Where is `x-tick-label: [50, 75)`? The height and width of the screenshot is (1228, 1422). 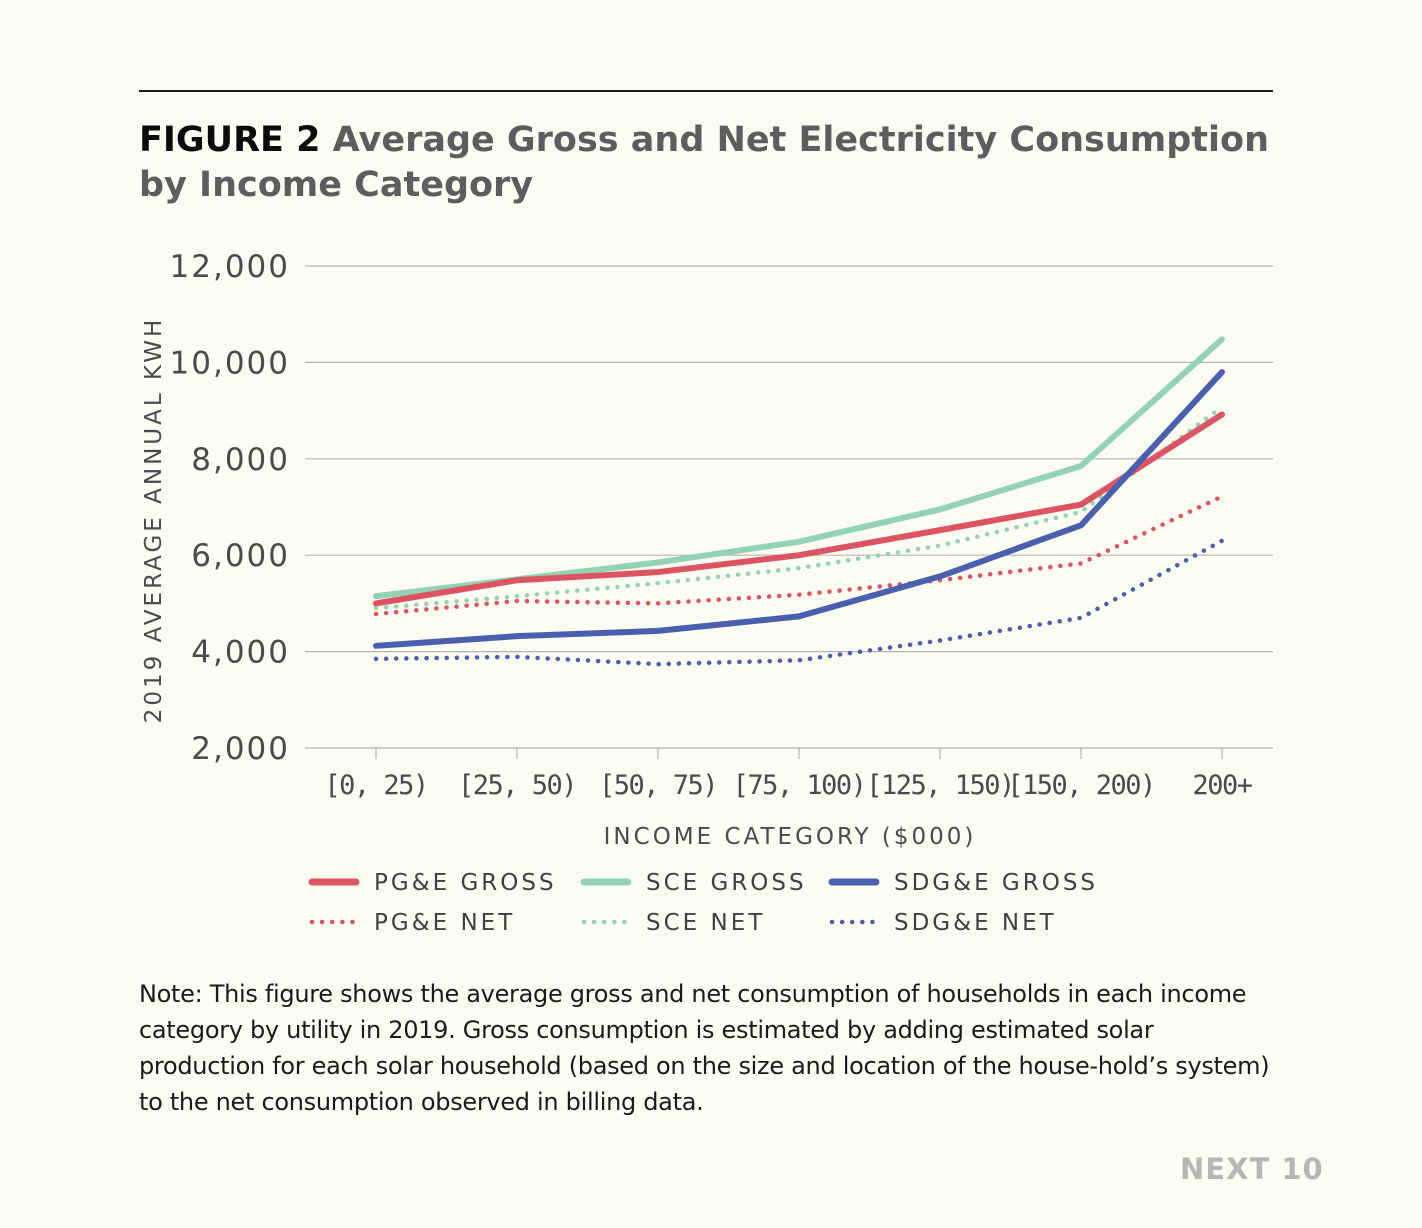
x-tick-label: [50, 75) is located at coordinates (658, 785).